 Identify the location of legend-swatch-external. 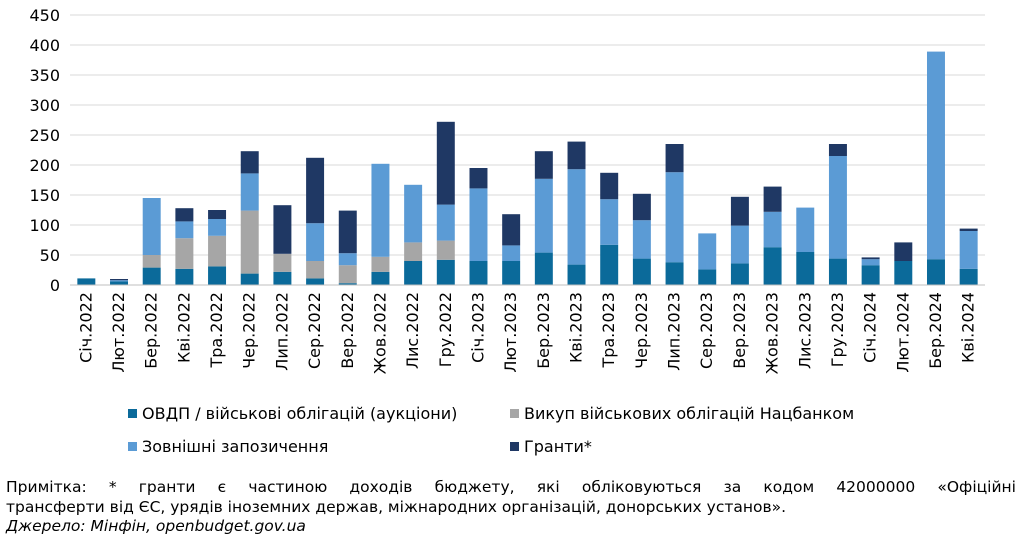
(132, 446).